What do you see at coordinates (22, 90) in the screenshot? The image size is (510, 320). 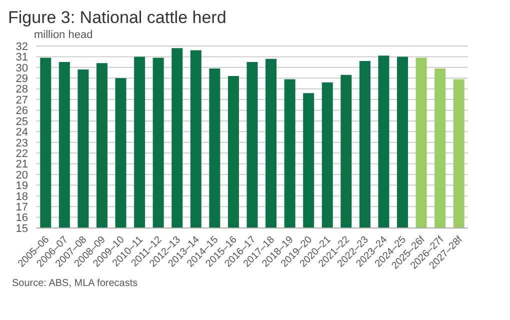 I see `y-tick-label: 28` at bounding box center [22, 90].